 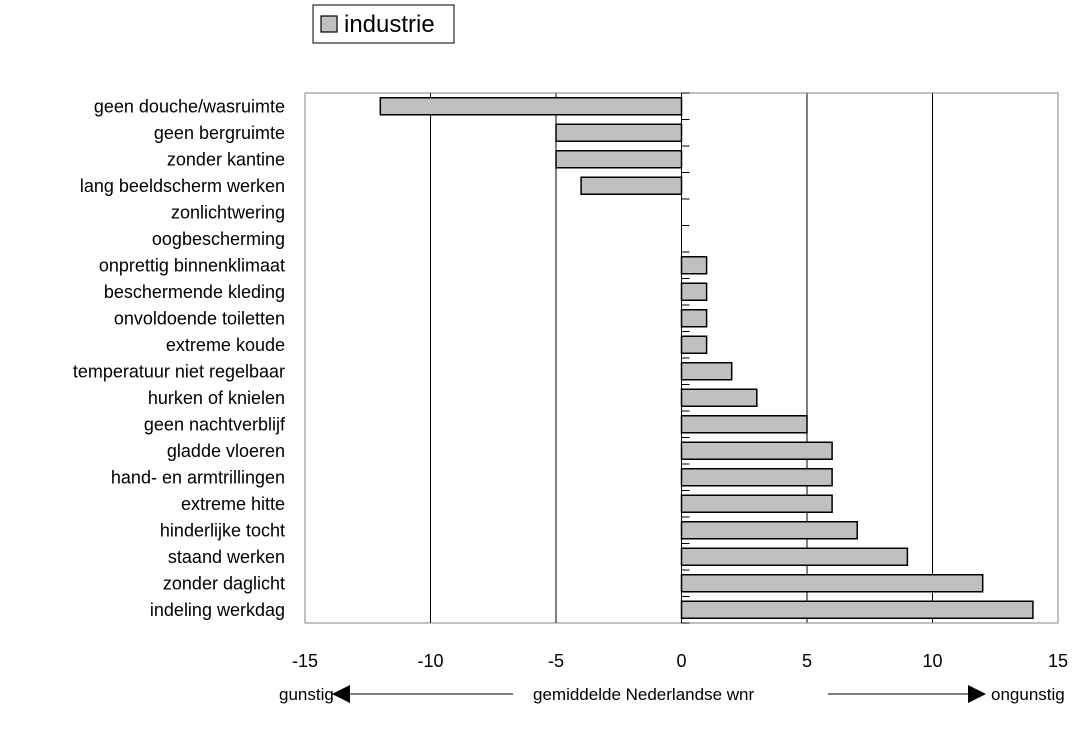 I want to click on category-label: onvoldoende toiletten, so click(x=199, y=318).